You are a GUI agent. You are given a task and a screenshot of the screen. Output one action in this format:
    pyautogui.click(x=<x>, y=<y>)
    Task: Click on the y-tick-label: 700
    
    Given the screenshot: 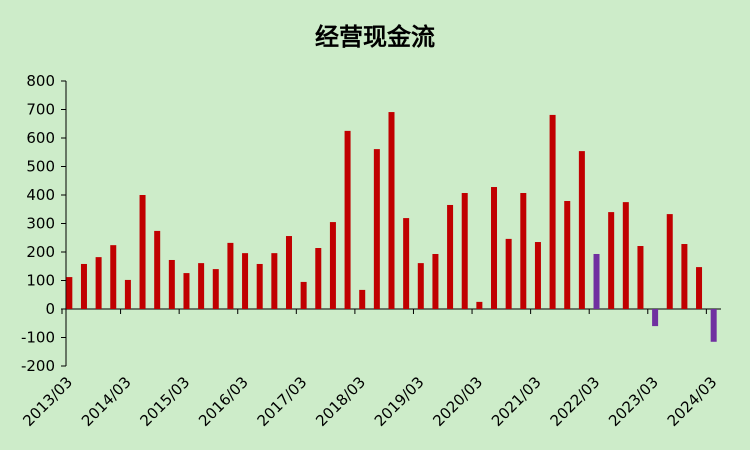 What is the action you would take?
    pyautogui.click(x=40, y=110)
    